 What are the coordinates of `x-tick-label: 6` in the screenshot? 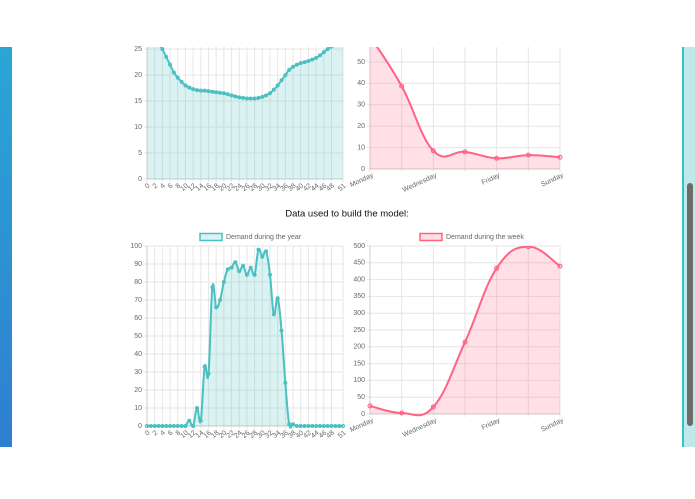 It's located at (171, 187).